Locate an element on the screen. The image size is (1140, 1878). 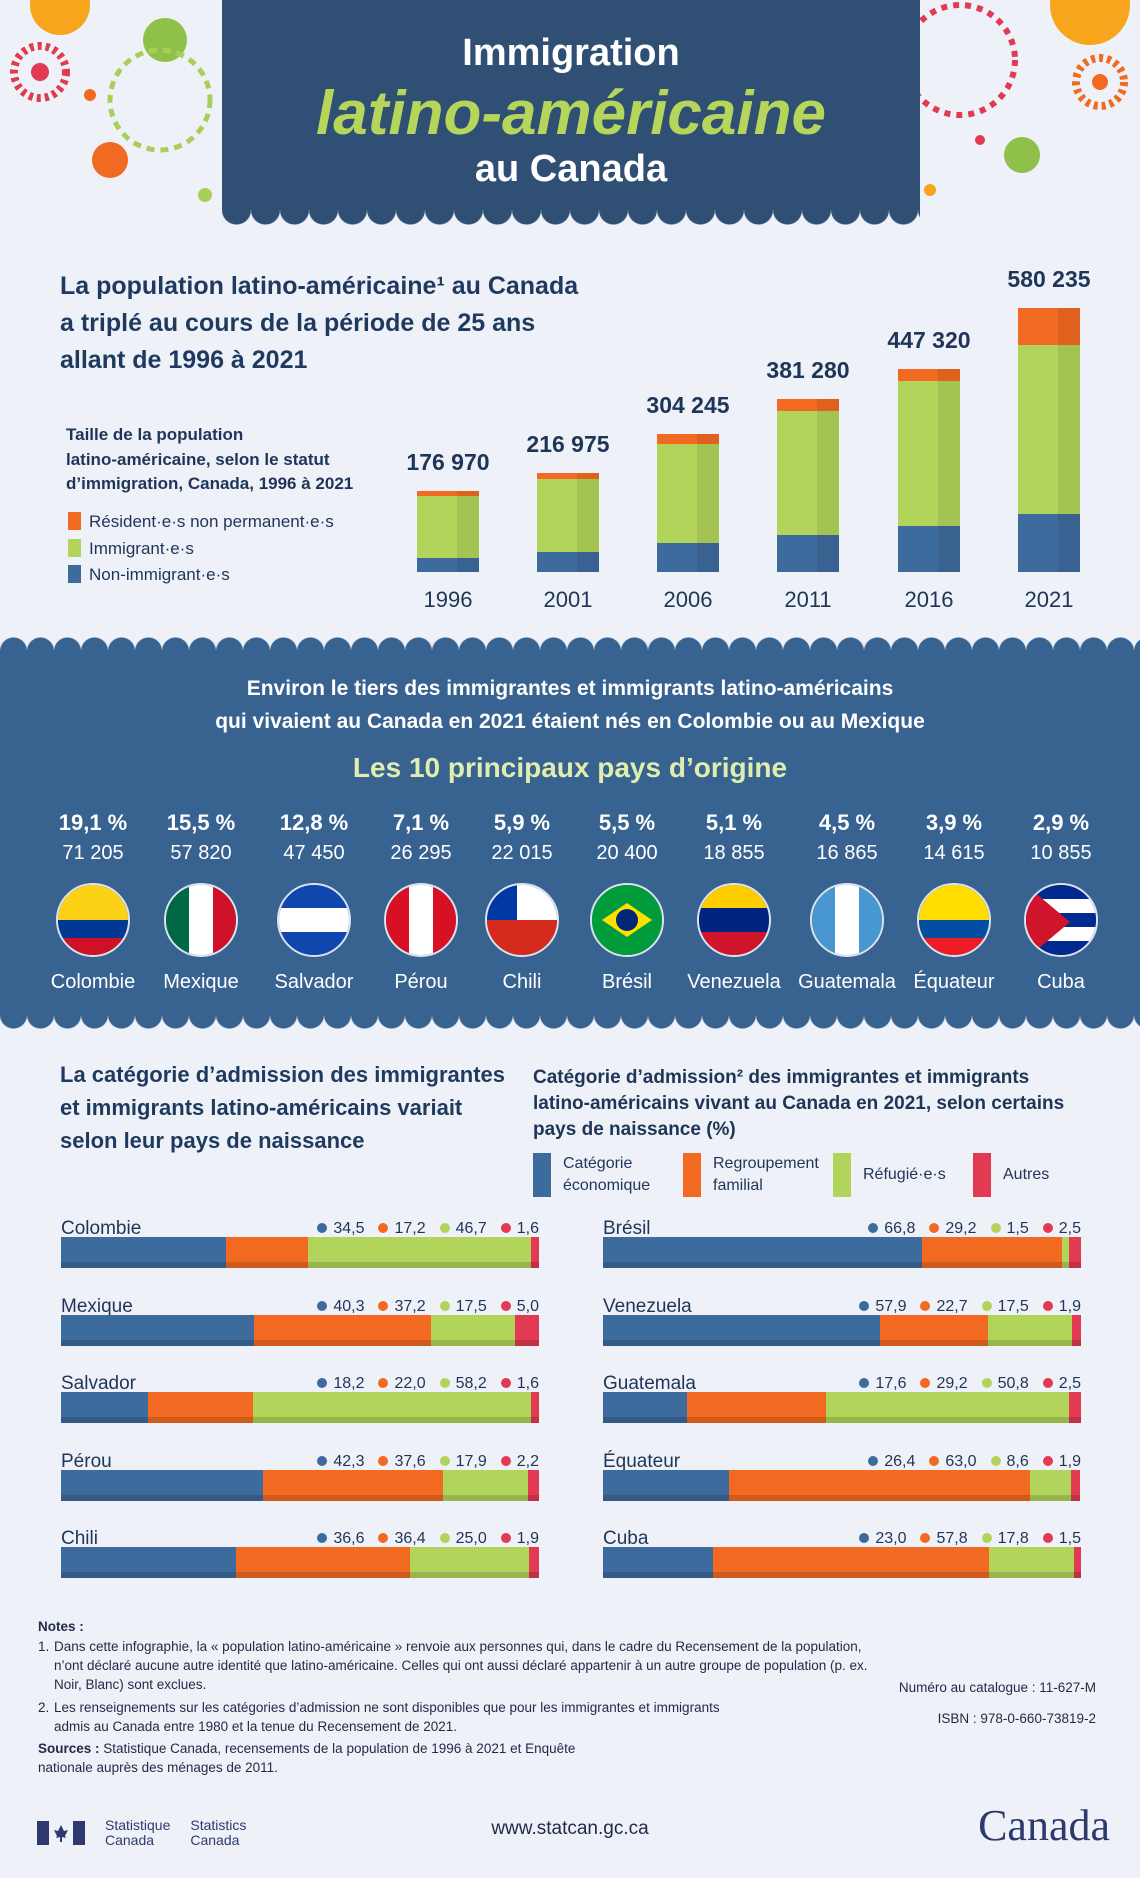
admission-row: Pérou 42,3 37,6 17,9 2,2 is located at coordinates (300, 1489).